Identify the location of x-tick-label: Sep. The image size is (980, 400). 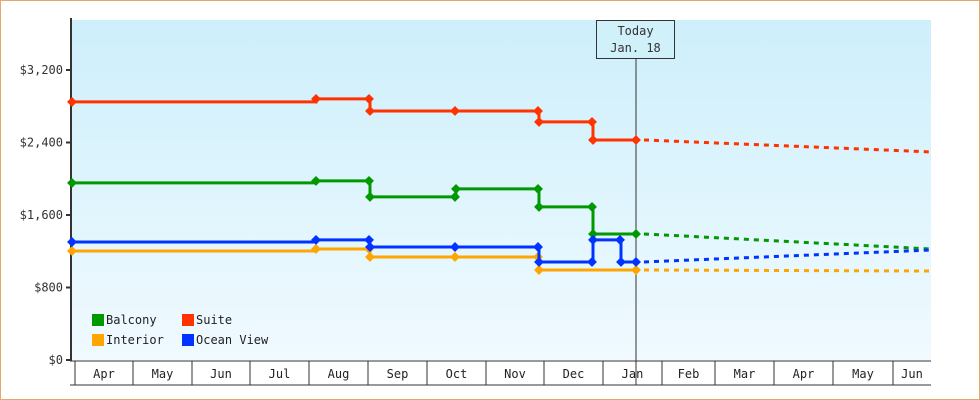
(398, 374).